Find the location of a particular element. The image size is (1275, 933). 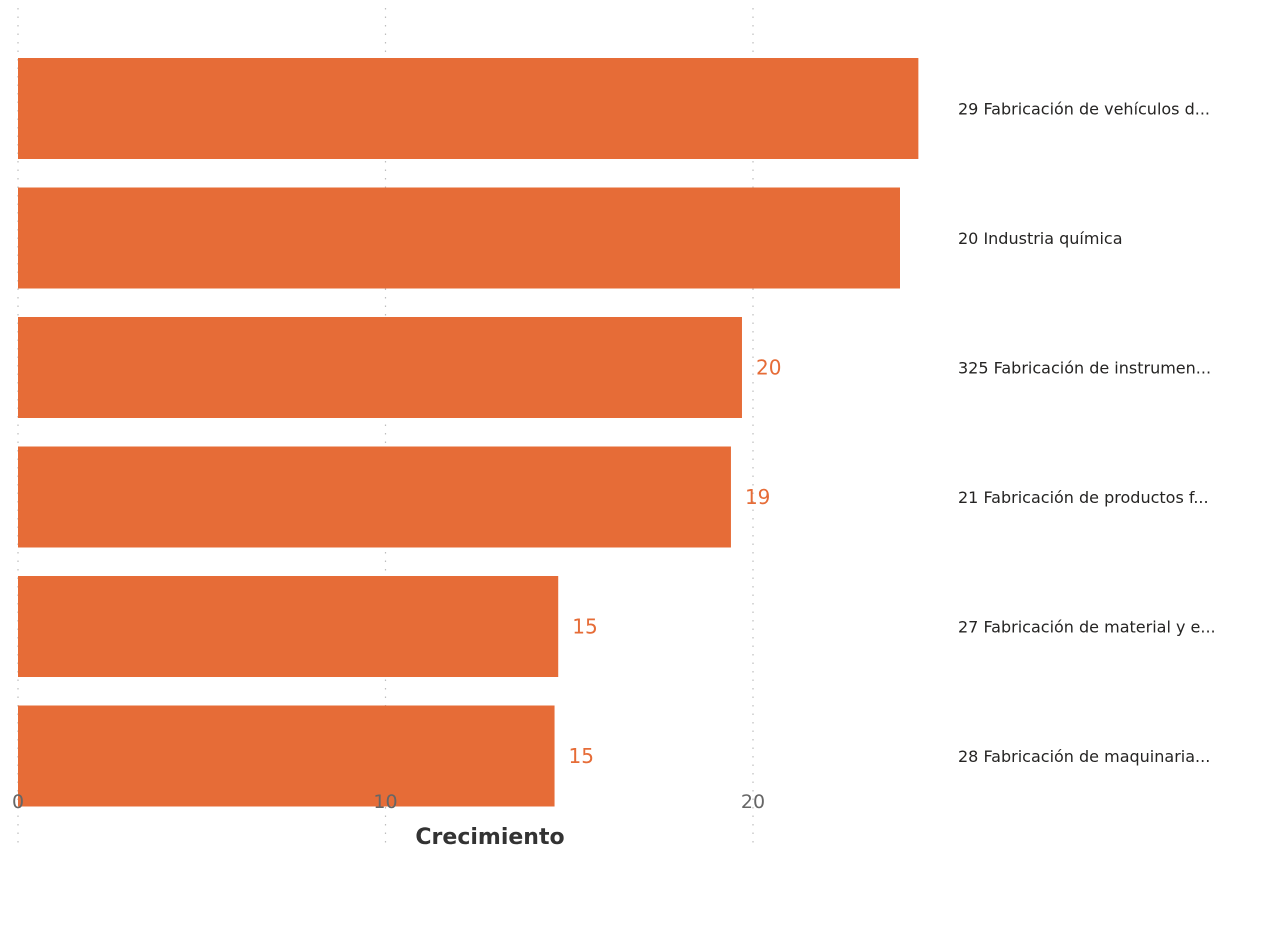

x-axis-title: Crecimiento is located at coordinates (489, 837).